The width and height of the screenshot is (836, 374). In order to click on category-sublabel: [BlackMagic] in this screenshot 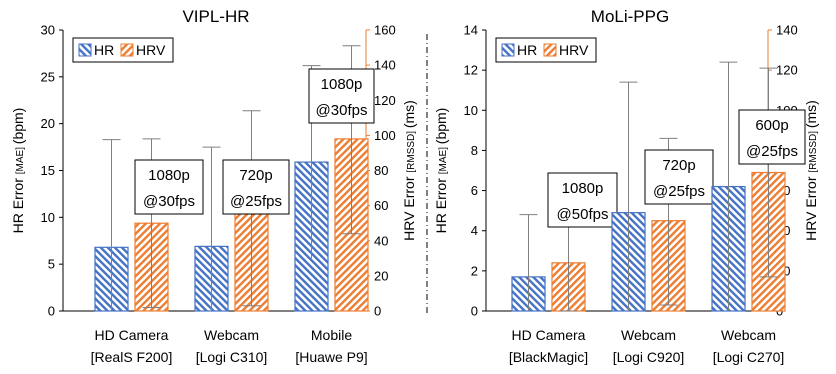, I will do `click(548, 357)`.